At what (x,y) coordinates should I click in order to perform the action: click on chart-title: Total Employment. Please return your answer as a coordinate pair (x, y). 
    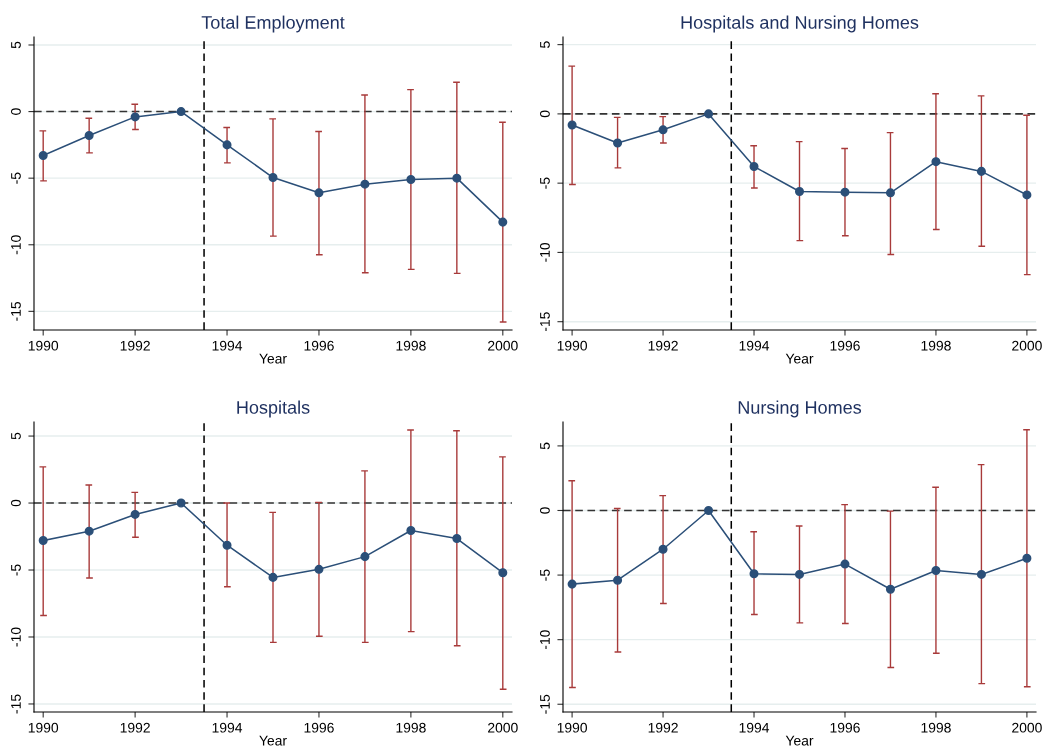
    Looking at the image, I should click on (273, 24).